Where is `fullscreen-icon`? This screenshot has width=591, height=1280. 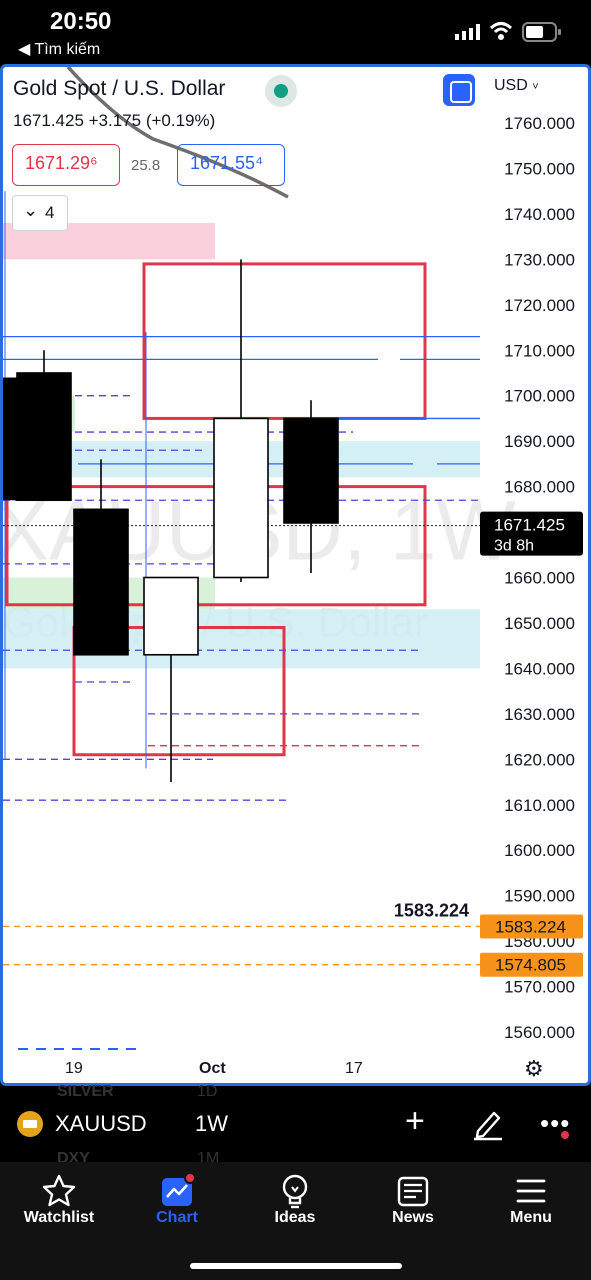
fullscreen-icon is located at coordinates (459, 90).